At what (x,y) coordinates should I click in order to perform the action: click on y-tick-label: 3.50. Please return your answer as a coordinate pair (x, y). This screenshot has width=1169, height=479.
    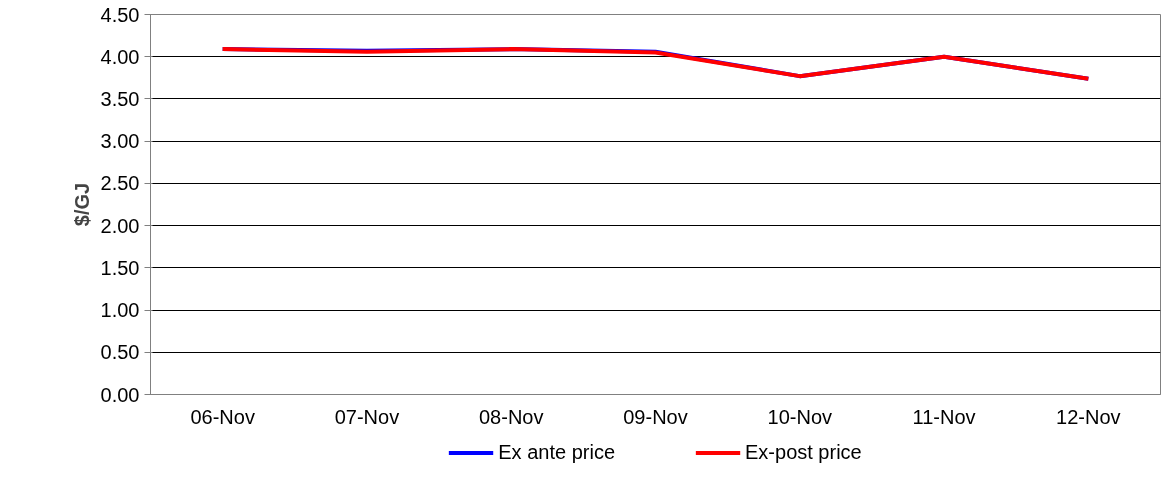
    Looking at the image, I should click on (120, 98).